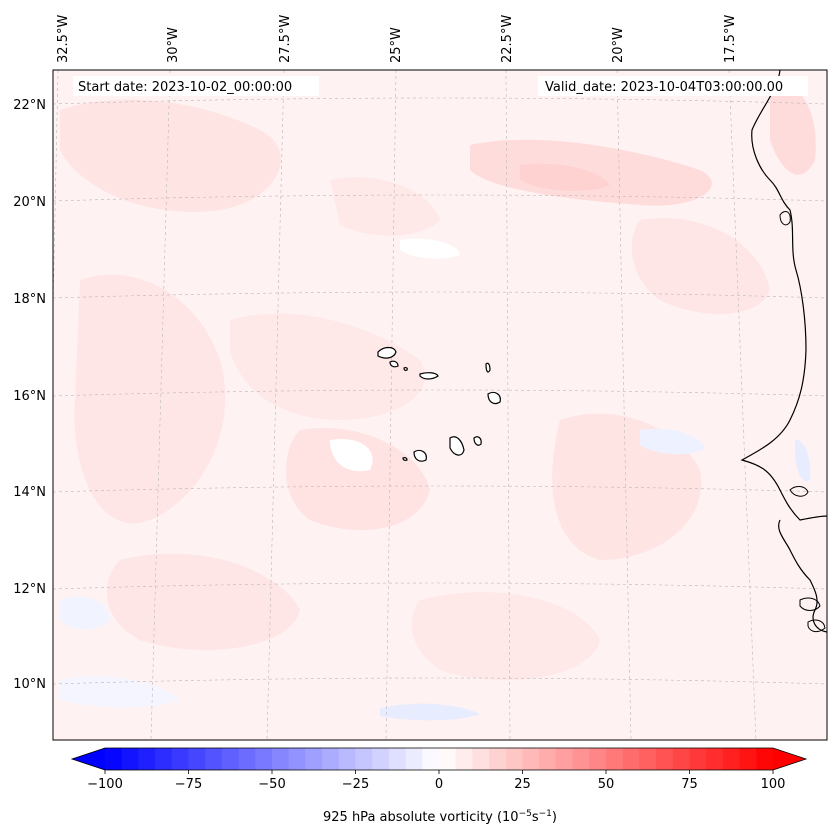 Image resolution: width=837 pixels, height=839 pixels. What do you see at coordinates (773, 784) in the screenshot?
I see `colorbar-tick-label: 100` at bounding box center [773, 784].